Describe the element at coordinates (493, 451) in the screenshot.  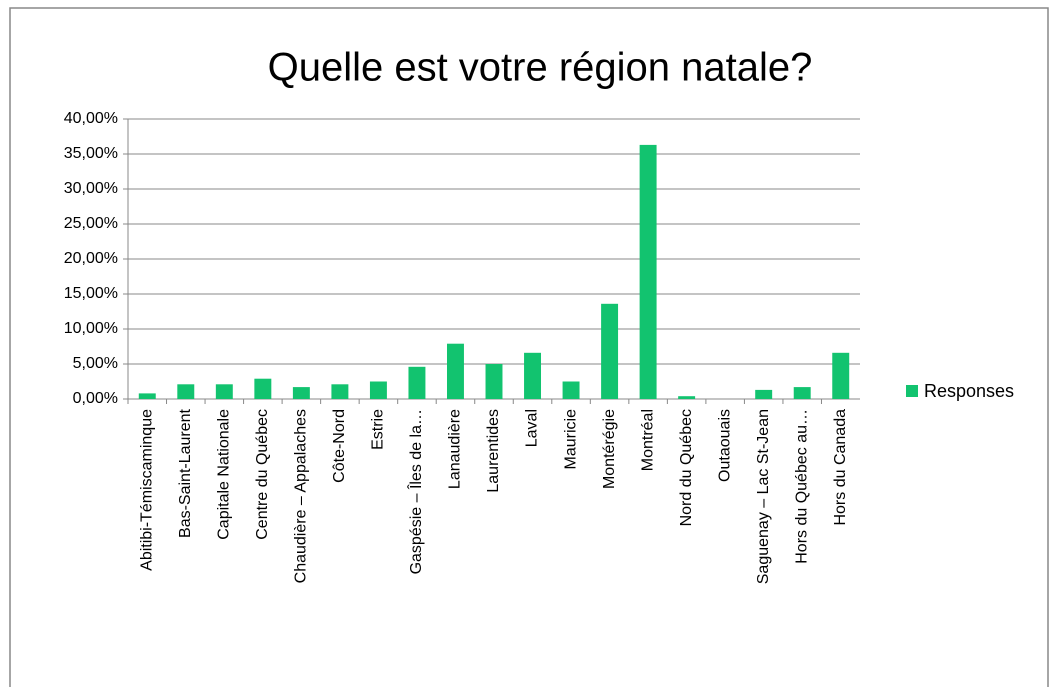
I see `x-tick-label: Laurentides` at that location.